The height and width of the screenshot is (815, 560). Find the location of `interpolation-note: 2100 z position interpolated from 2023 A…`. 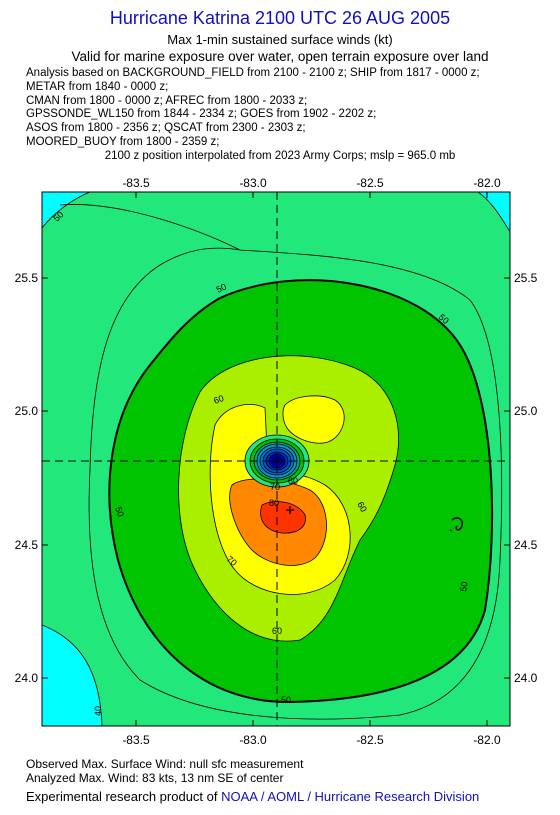

interpolation-note: 2100 z position interpolated from 2023 A… is located at coordinates (280, 156).